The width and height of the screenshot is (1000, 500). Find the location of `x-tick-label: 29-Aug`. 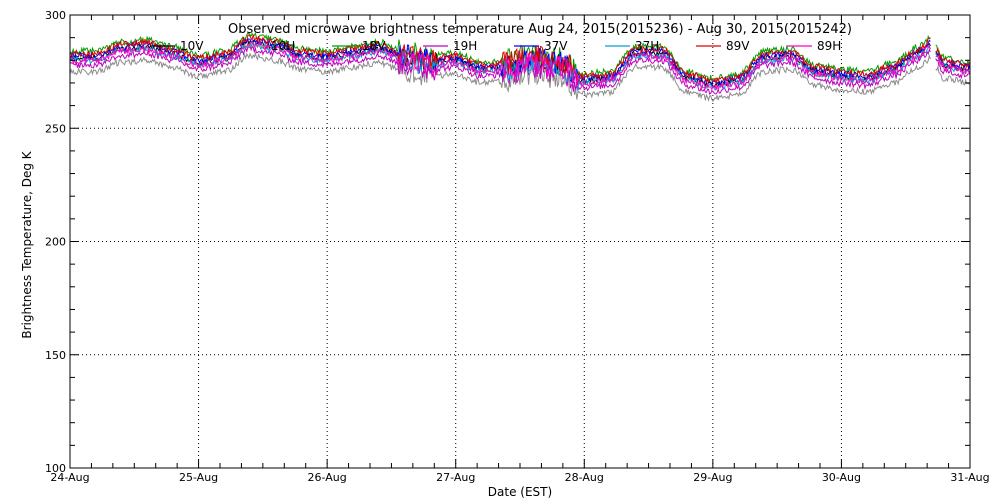

x-tick-label: 29-Aug is located at coordinates (712, 477).